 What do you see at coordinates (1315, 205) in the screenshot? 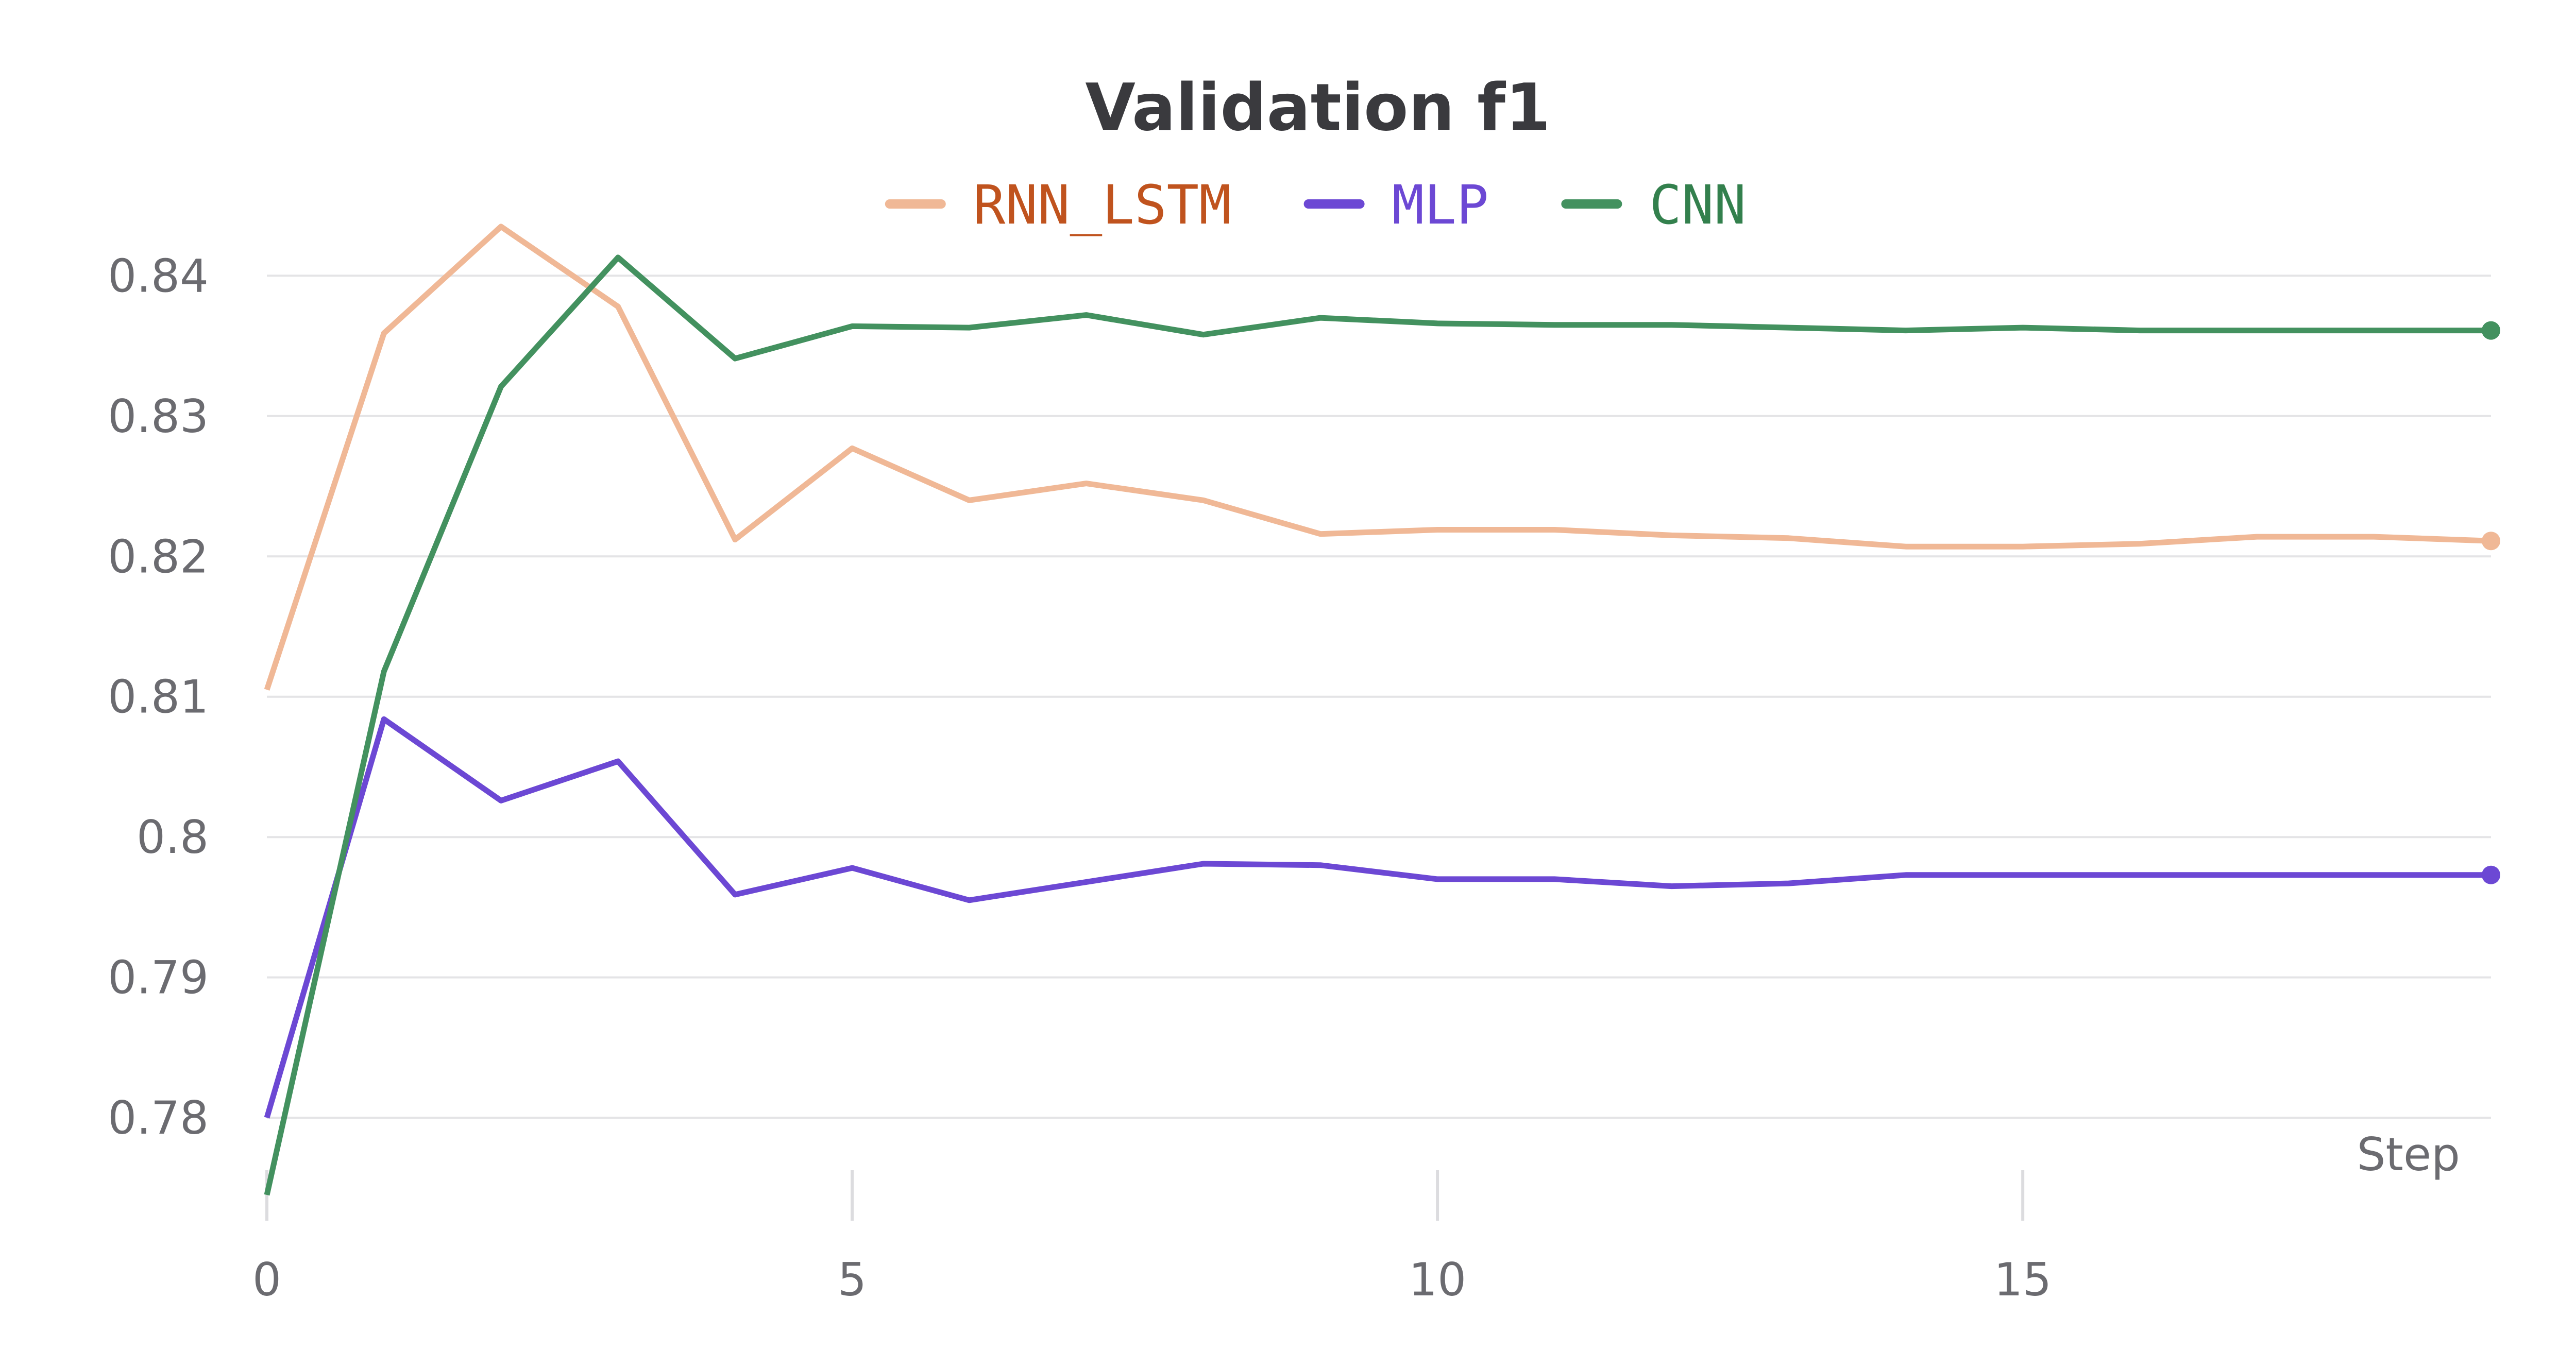
I see `legend: RNN_LSTM MLP CNN` at bounding box center [1315, 205].